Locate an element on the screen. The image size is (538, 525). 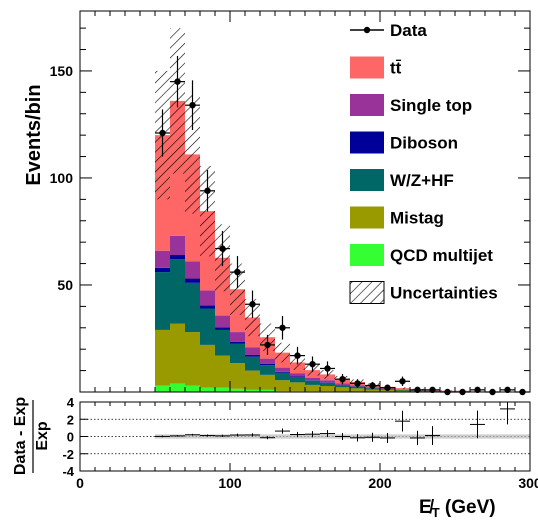
ratio-ylabel-bottom: Exp is located at coordinates (42, 436).